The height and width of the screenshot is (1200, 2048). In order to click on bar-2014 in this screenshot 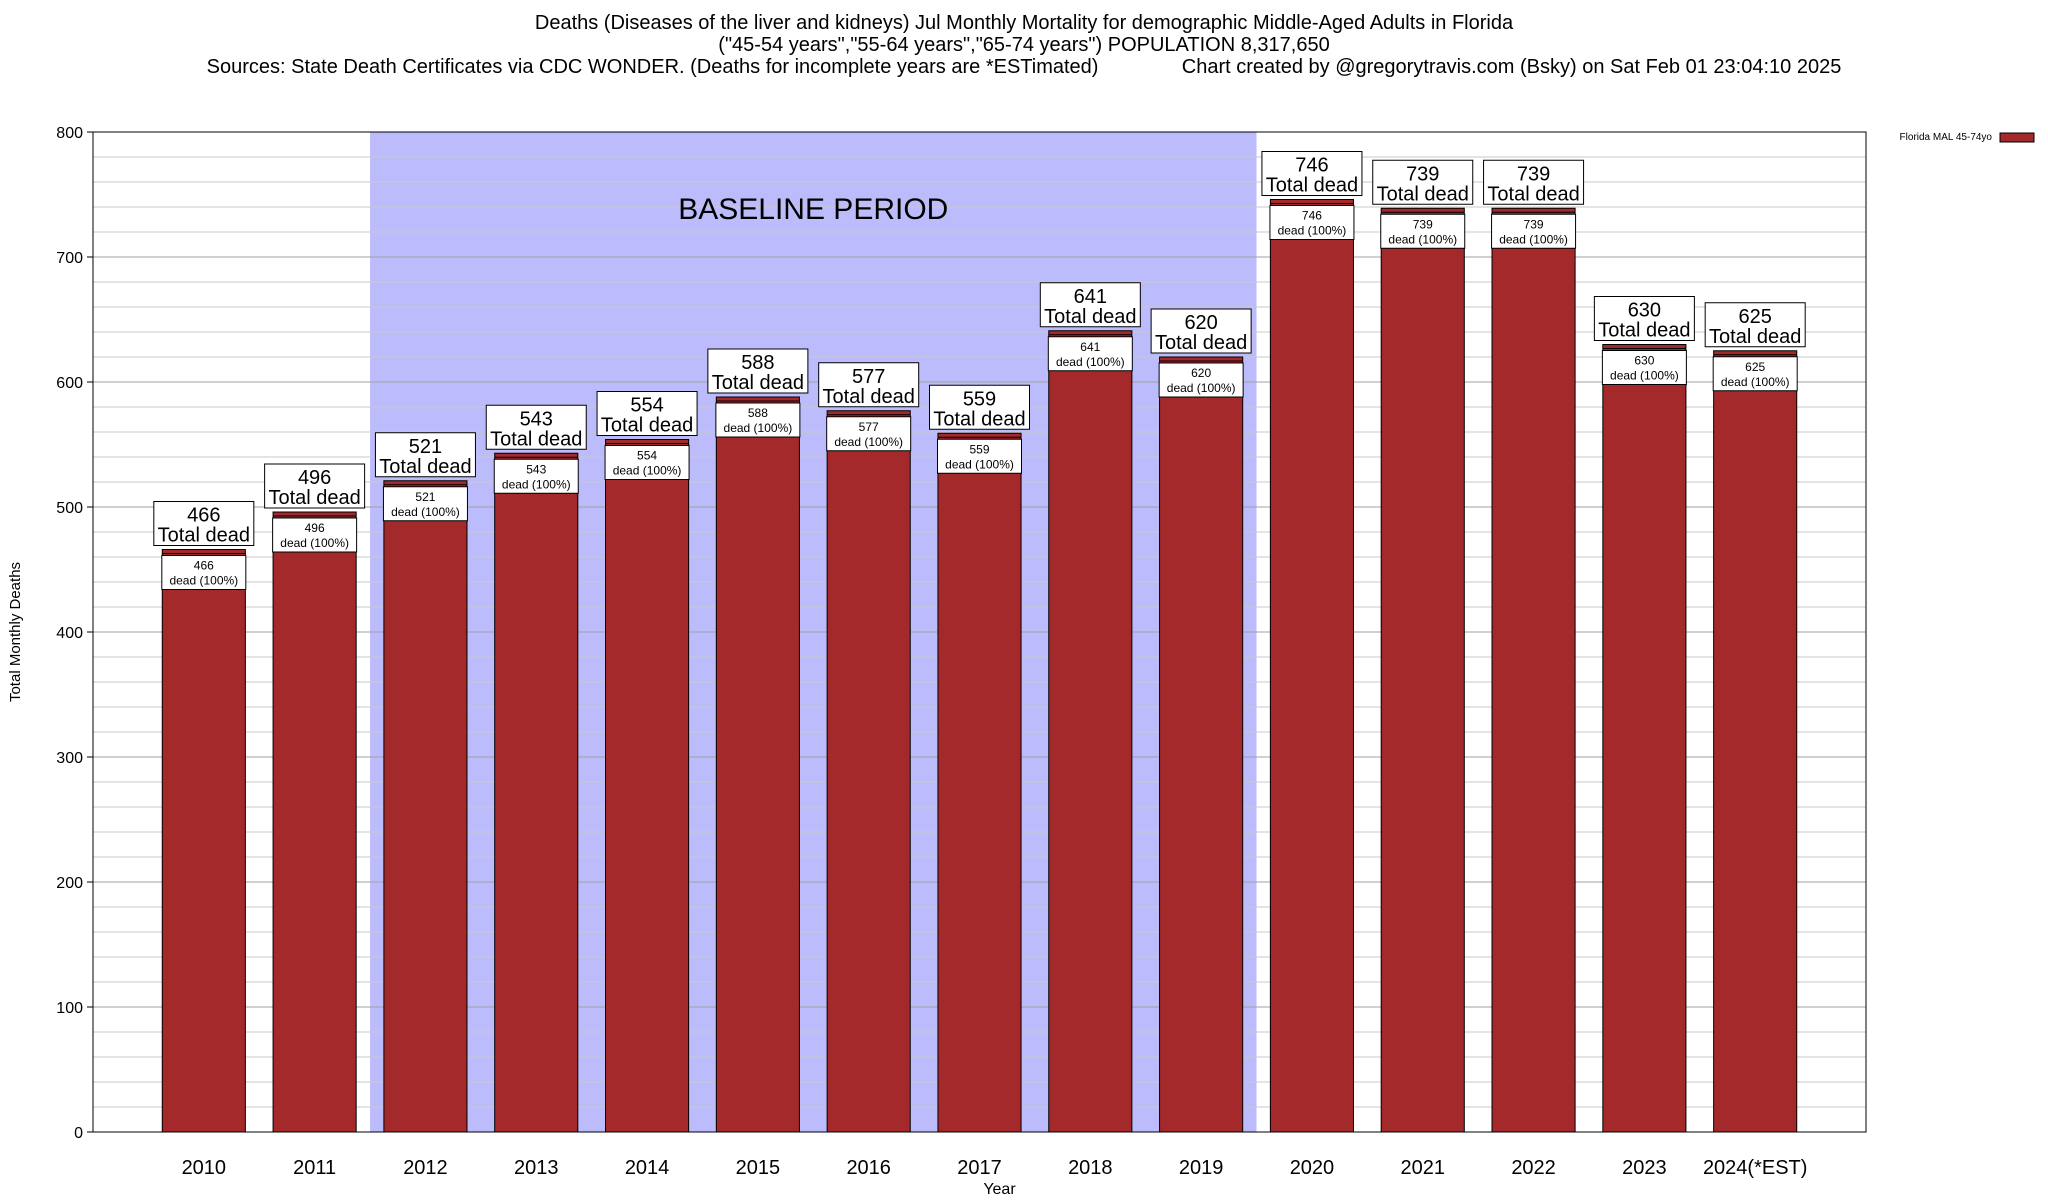, I will do `click(647, 786)`.